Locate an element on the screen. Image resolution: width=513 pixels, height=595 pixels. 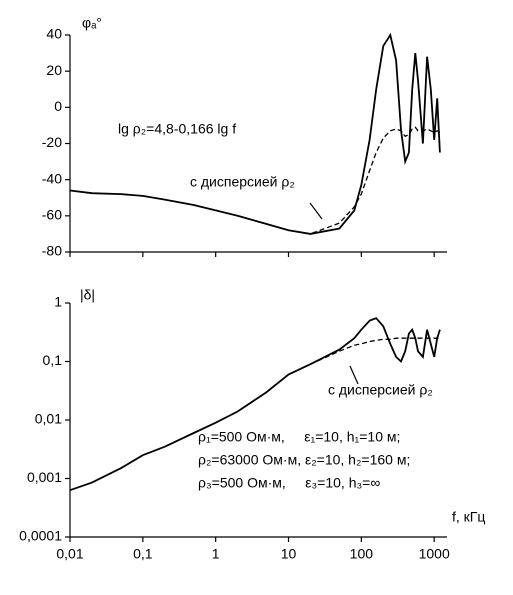
y-tick-label: -80 is located at coordinates (52, 251).